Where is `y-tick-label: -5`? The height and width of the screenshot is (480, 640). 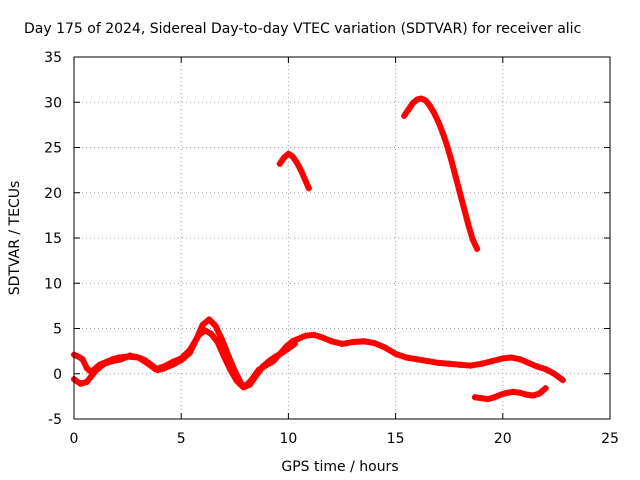
y-tick-label: -5 is located at coordinates (55, 420).